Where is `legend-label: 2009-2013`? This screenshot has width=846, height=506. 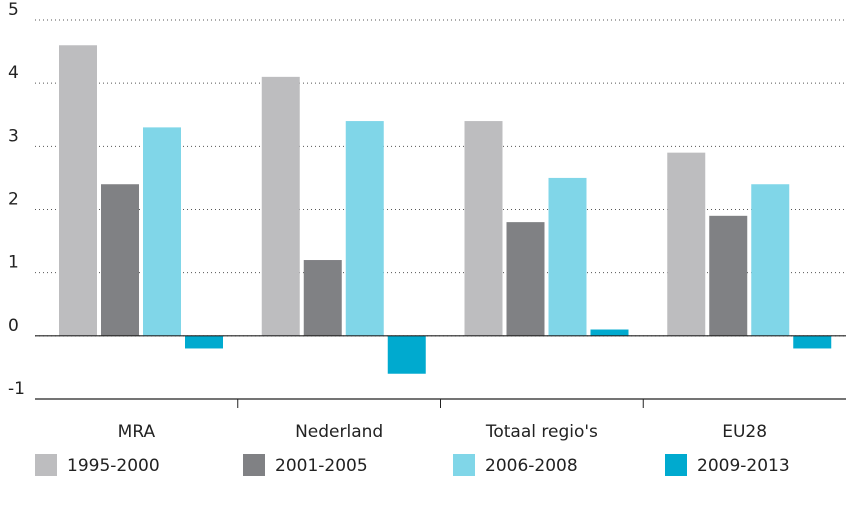
legend-label: 2009-2013 is located at coordinates (743, 466).